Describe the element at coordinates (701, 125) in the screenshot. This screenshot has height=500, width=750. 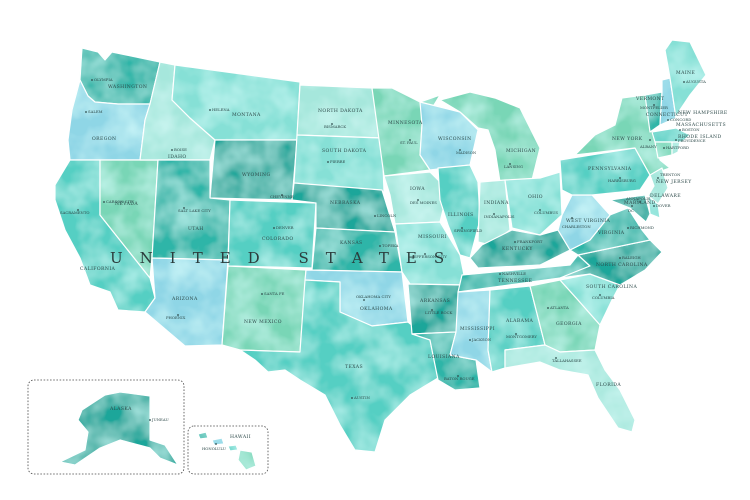
I see `label-massachusetts: MASSACHUSETTS` at that location.